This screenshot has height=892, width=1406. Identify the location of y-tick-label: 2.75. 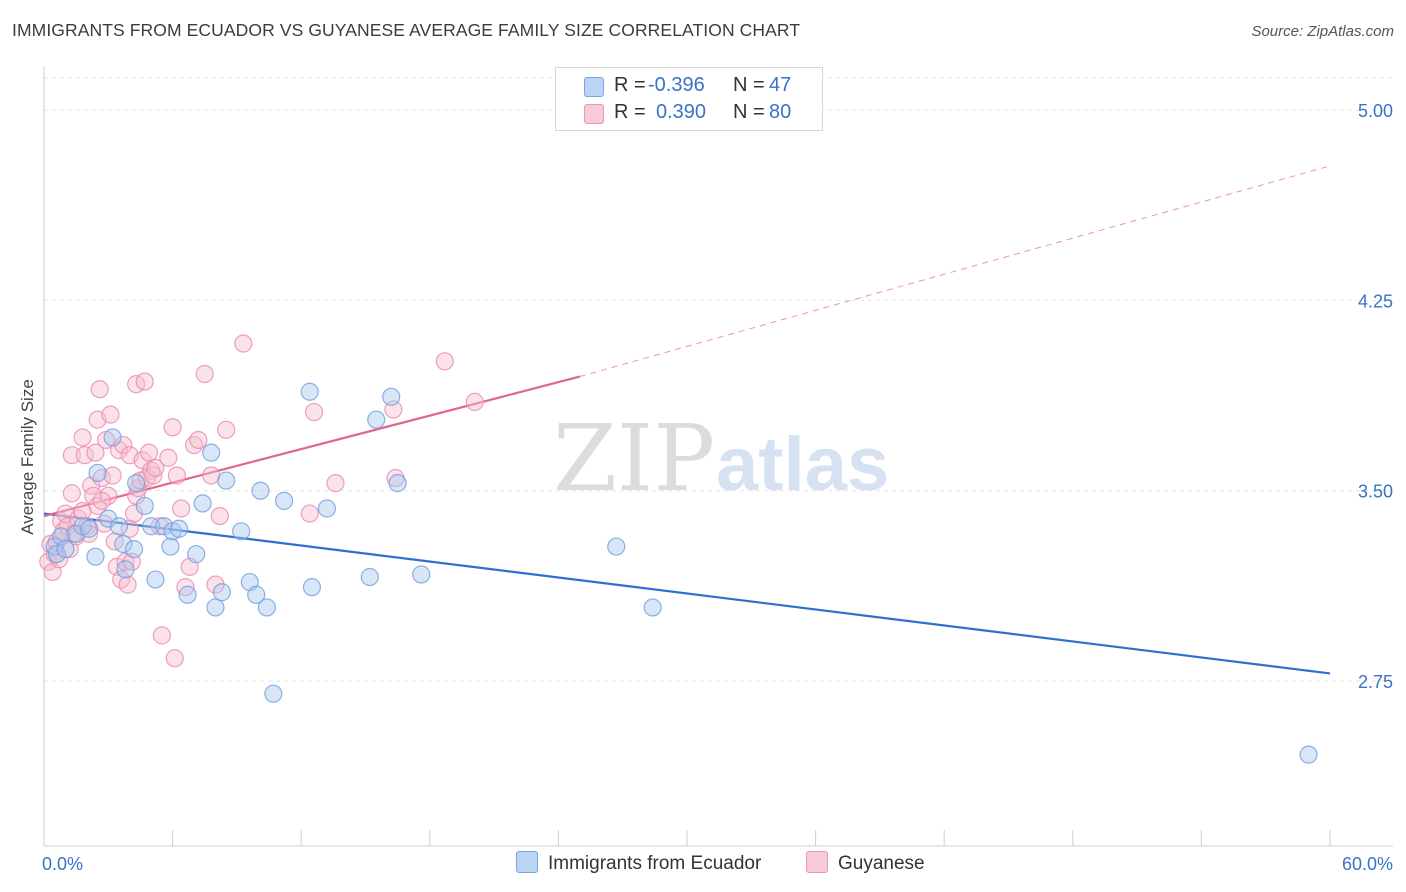
(1375, 682).